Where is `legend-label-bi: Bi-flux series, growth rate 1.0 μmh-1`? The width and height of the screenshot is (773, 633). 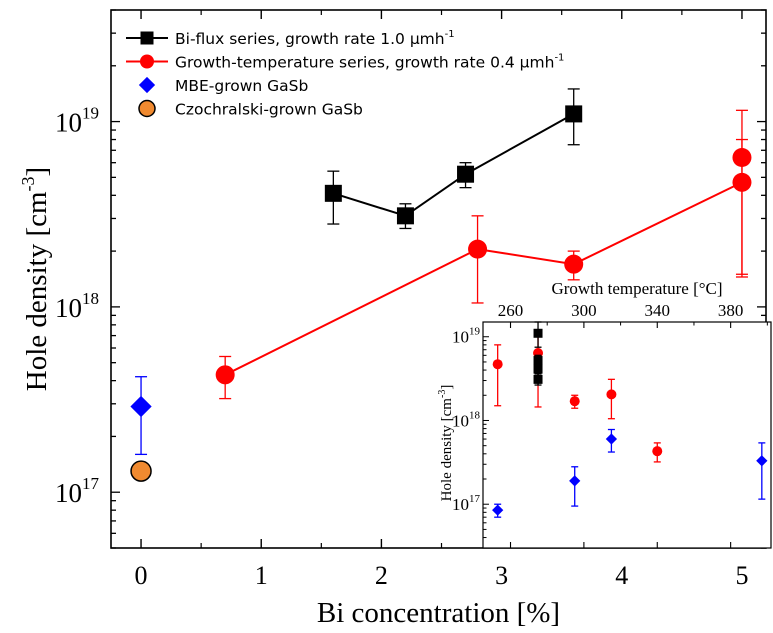
legend-label-bi: Bi-flux series, growth rate 1.0 μmh-1 is located at coordinates (315, 38).